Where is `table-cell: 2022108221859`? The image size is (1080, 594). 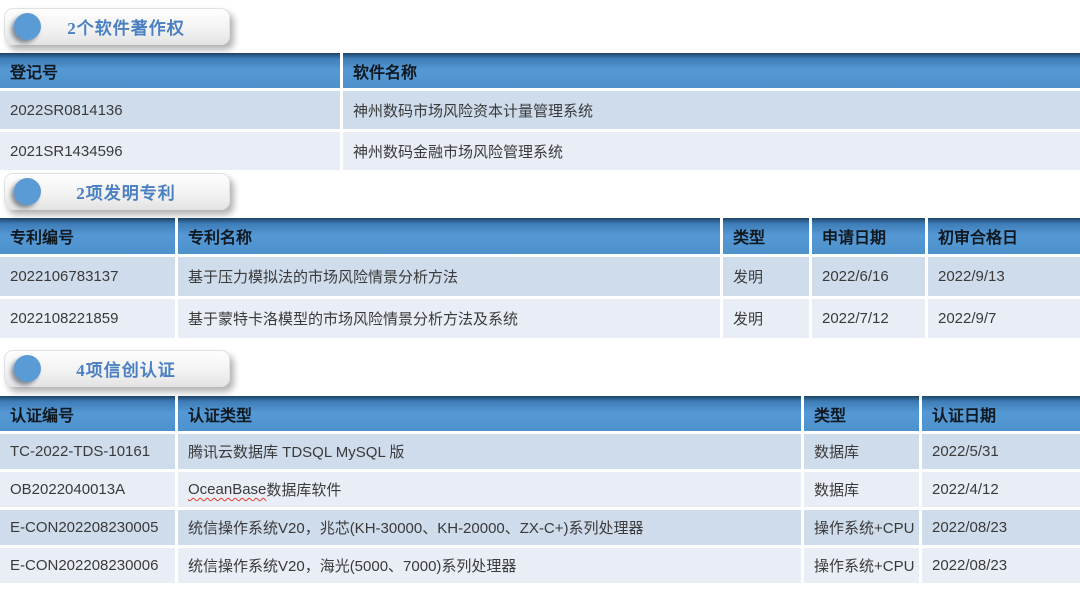 table-cell: 2022108221859 is located at coordinates (87, 318).